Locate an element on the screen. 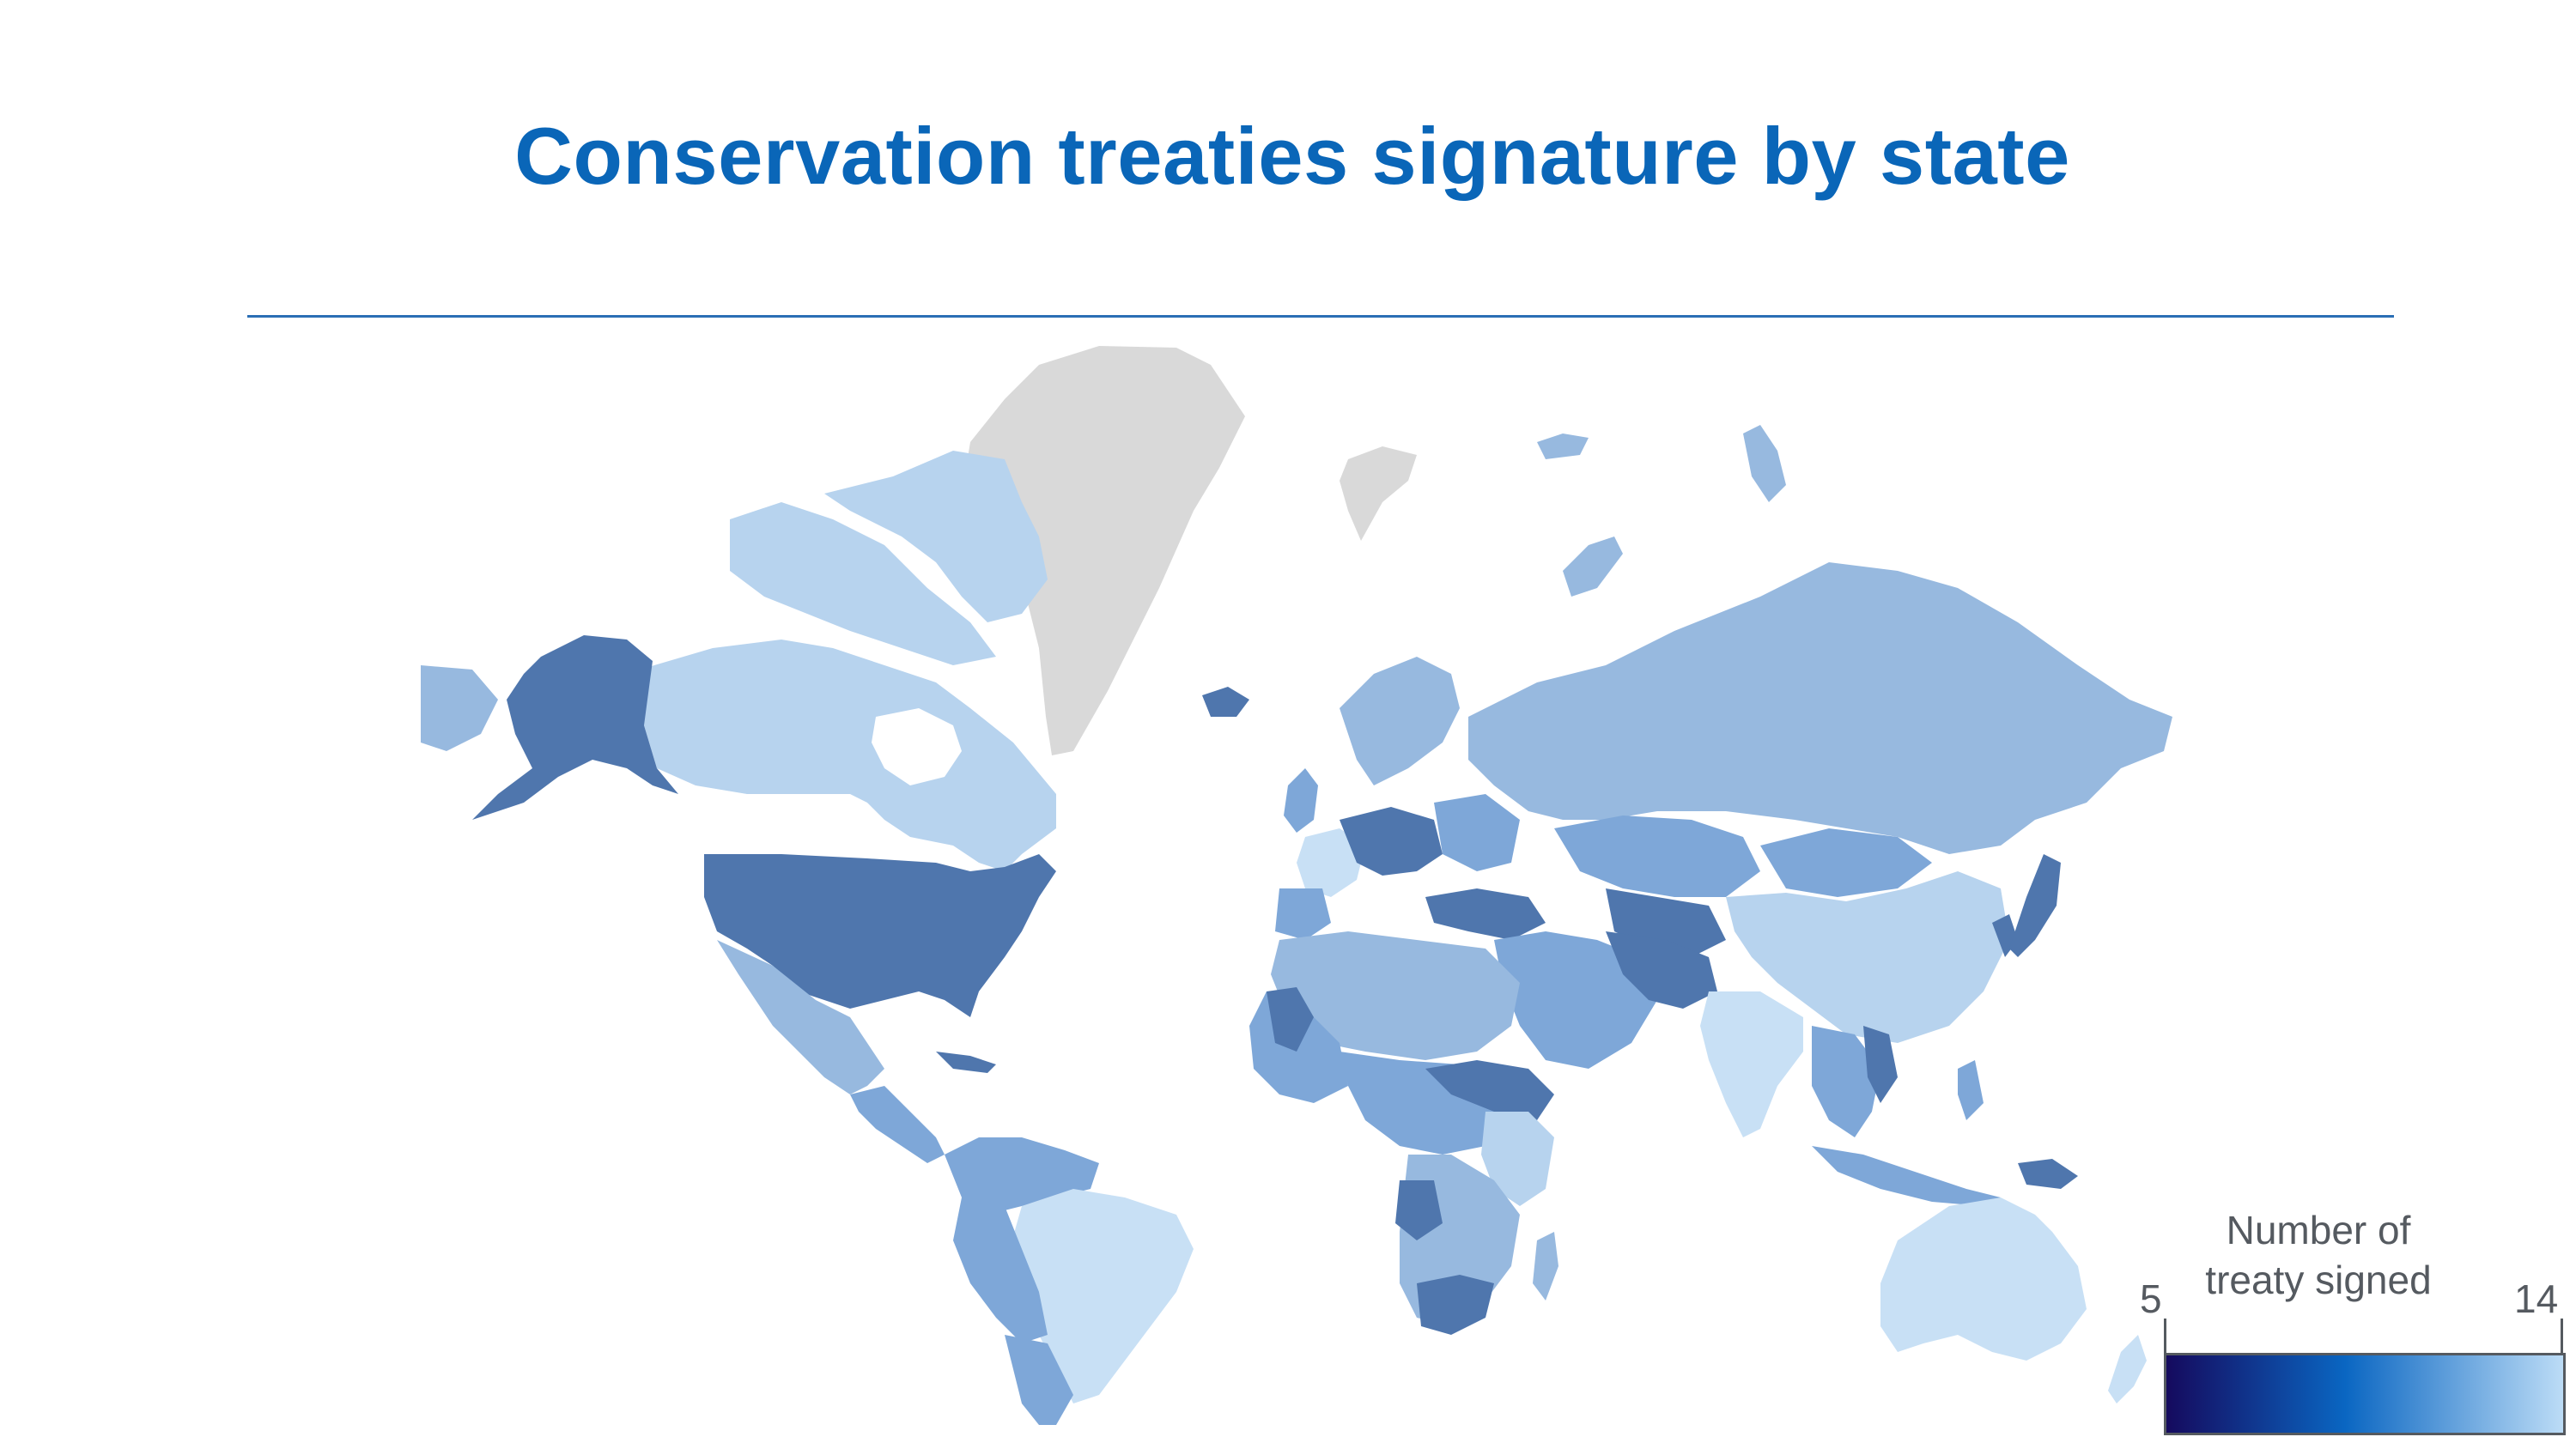 The height and width of the screenshot is (1449, 2576). region-mauritania is located at coordinates (1290, 1019).